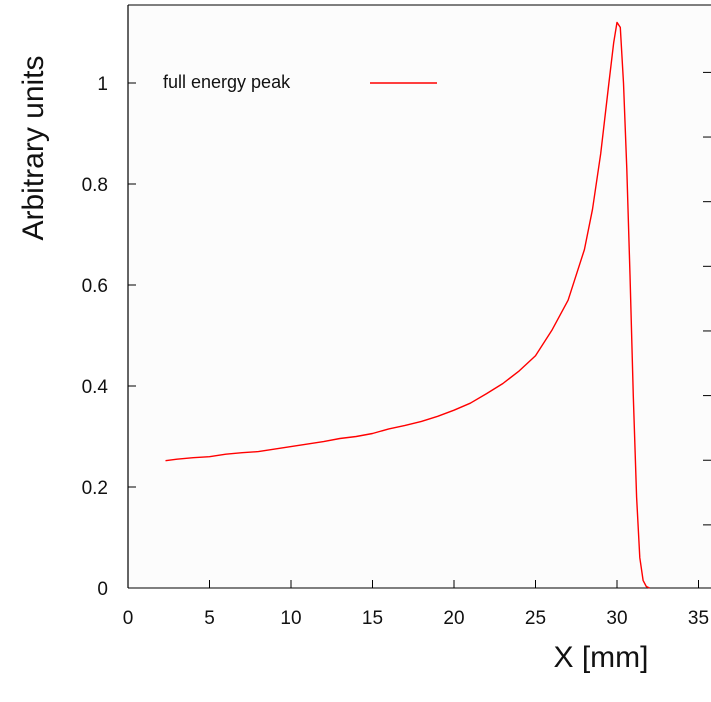  I want to click on right-axis-ticks, so click(707, 298).